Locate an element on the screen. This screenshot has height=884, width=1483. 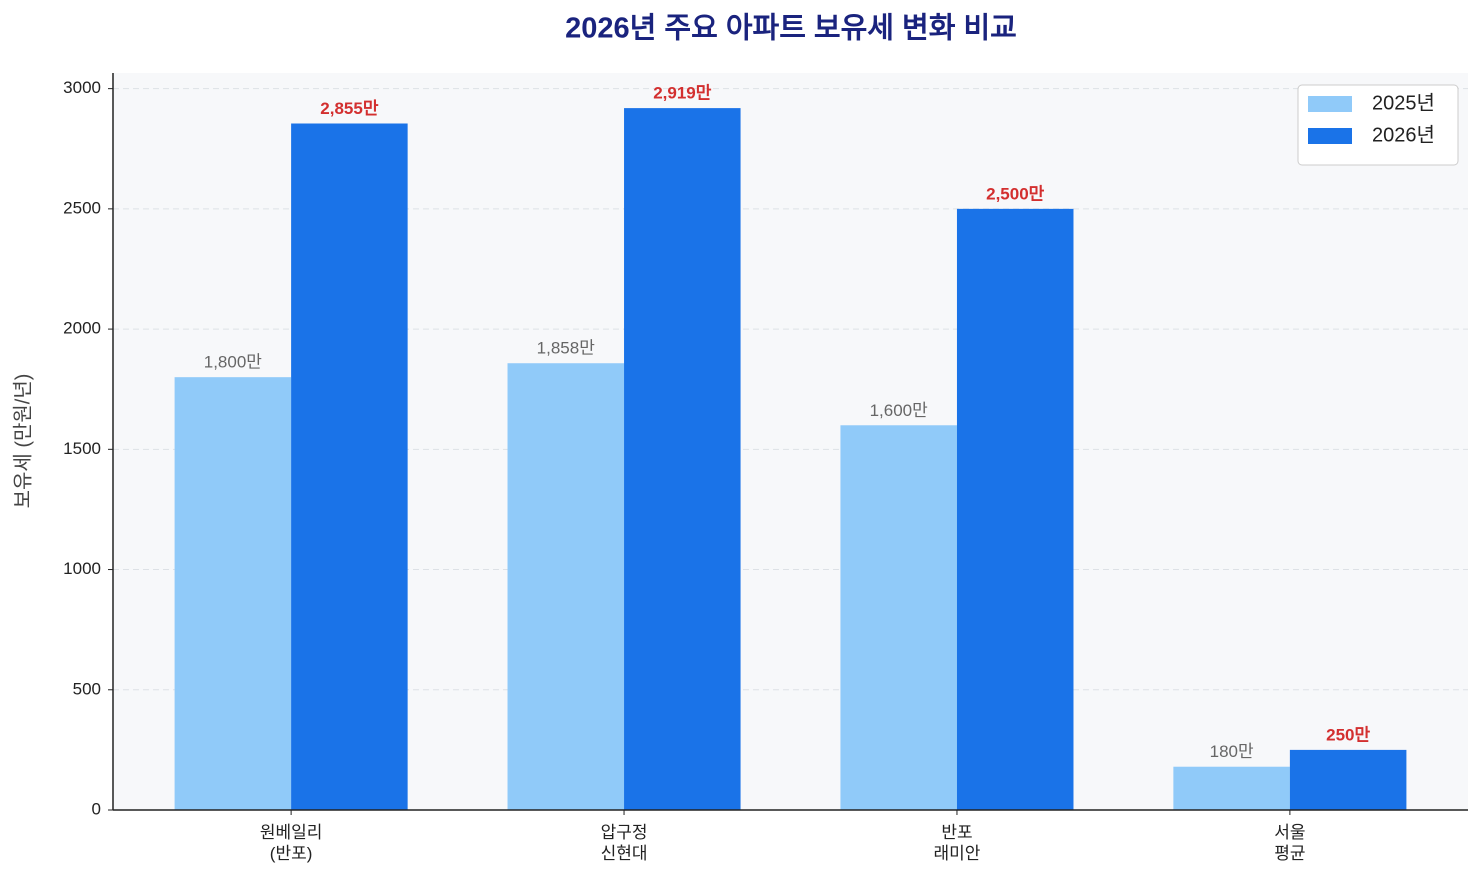
value-label: 2,855만 is located at coordinates (349, 108).